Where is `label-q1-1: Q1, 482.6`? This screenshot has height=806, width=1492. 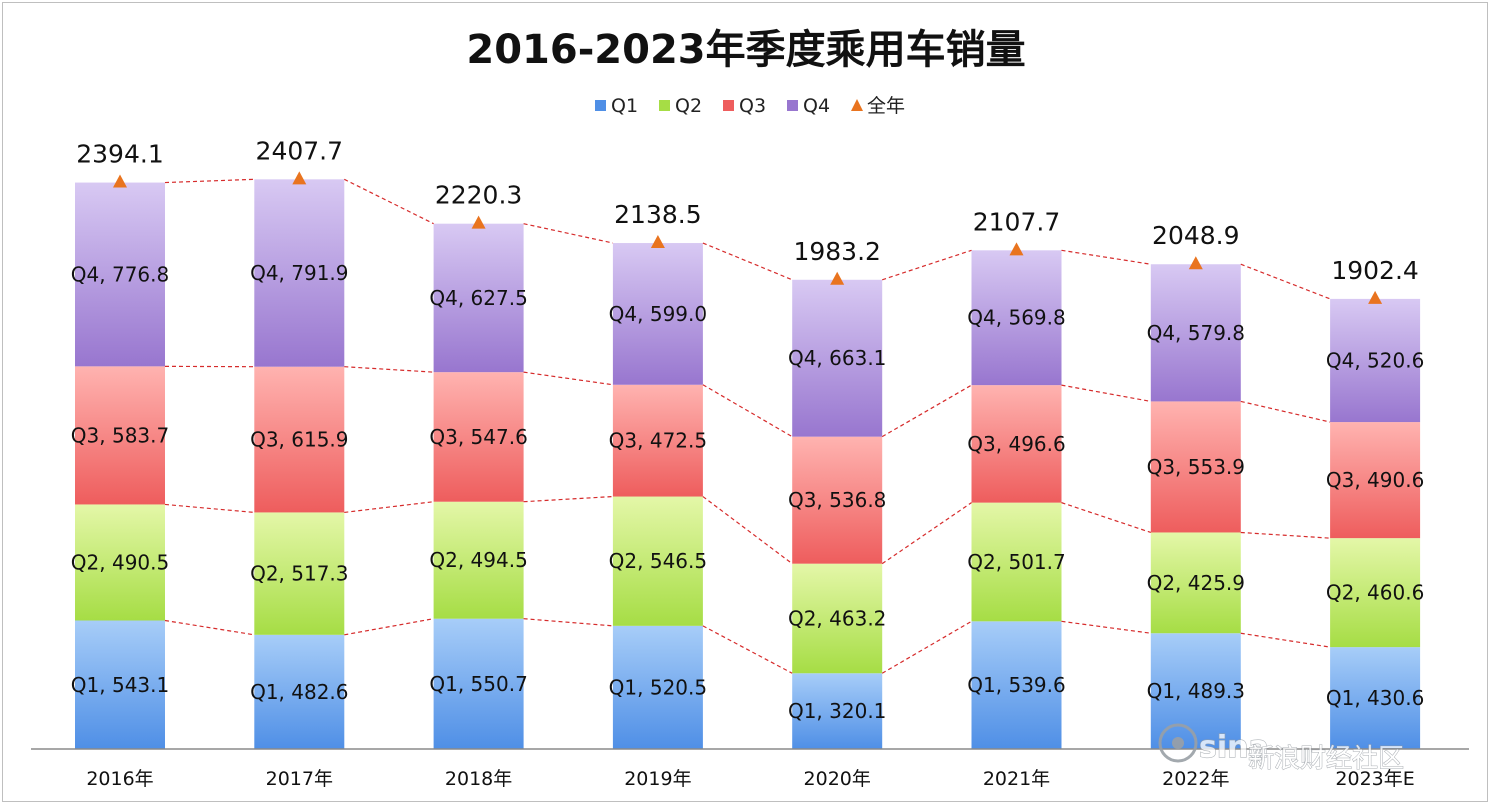
label-q1-1: Q1, 482.6 is located at coordinates (299, 692).